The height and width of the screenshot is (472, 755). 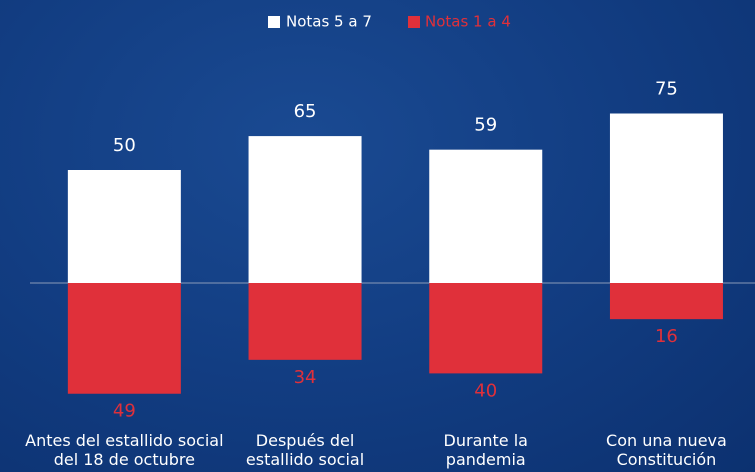 I want to click on category-label: Con una nueva Constitución, so click(x=666, y=450).